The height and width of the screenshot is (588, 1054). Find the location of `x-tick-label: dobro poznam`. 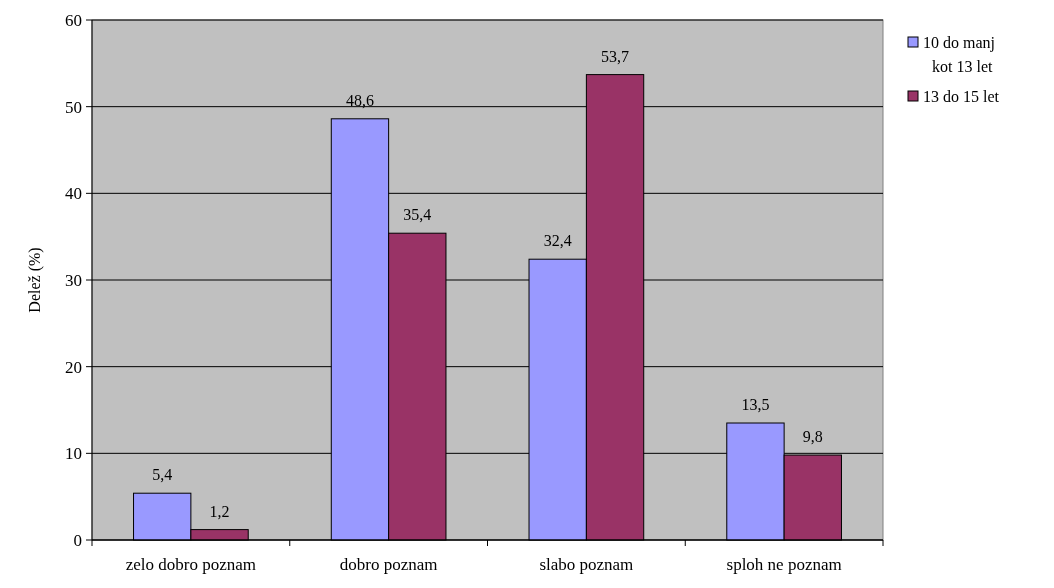

x-tick-label: dobro poznam is located at coordinates (388, 564).